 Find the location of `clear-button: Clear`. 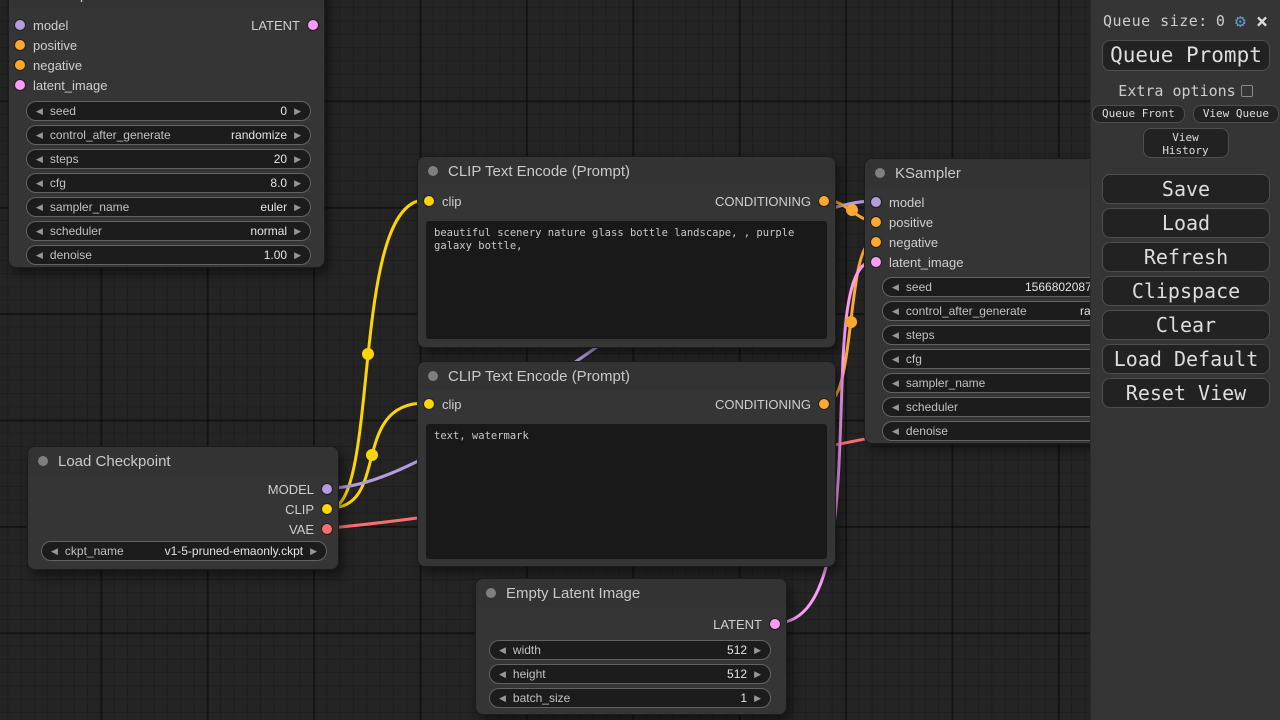

clear-button: Clear is located at coordinates (1186, 325).